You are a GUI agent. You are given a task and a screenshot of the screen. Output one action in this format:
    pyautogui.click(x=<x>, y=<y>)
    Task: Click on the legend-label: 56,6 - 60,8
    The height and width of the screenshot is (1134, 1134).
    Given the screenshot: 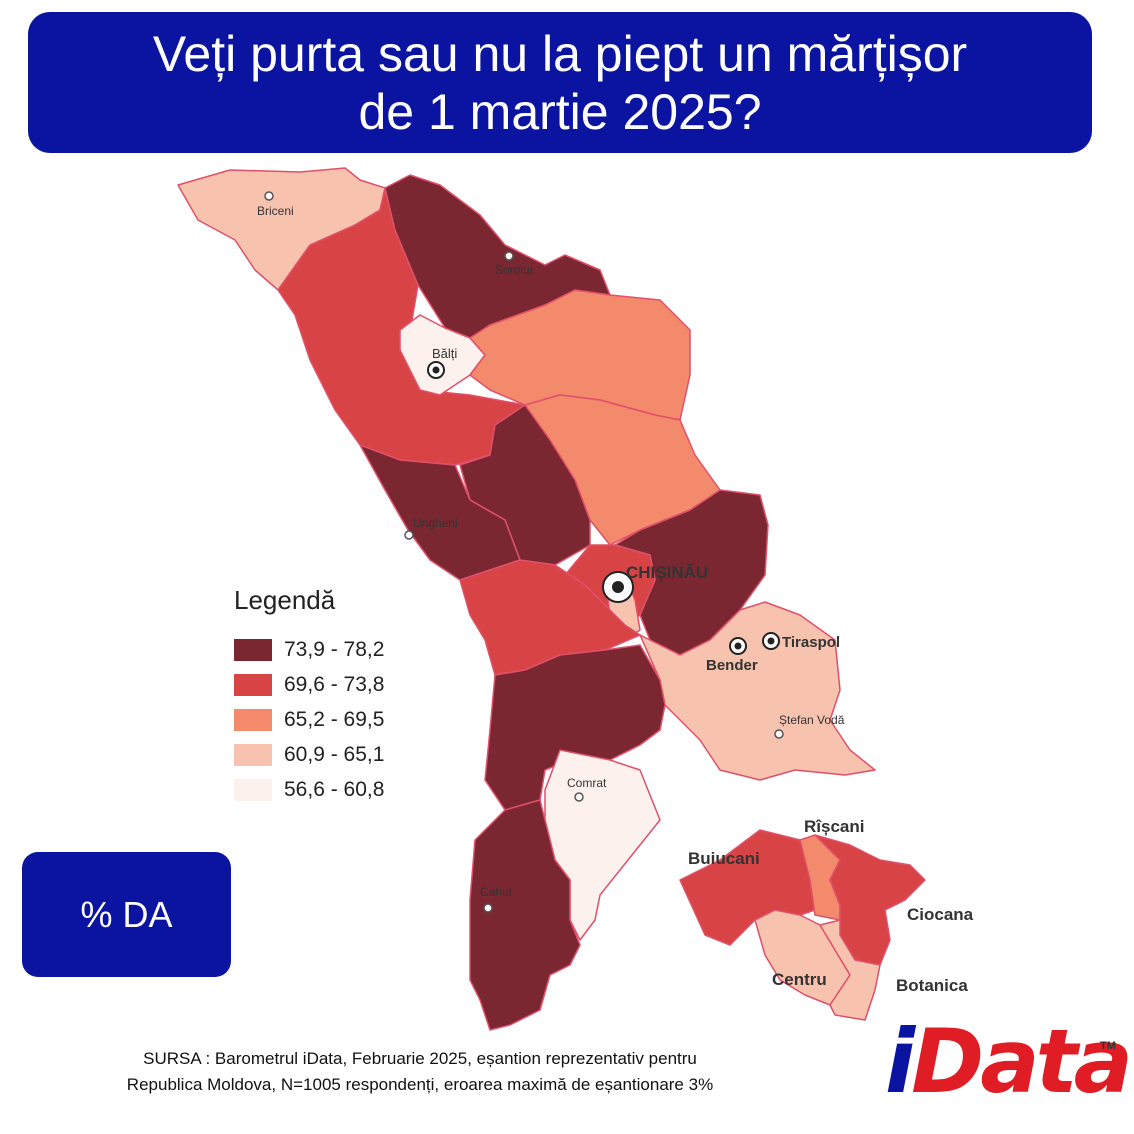 What is the action you would take?
    pyautogui.click(x=334, y=789)
    